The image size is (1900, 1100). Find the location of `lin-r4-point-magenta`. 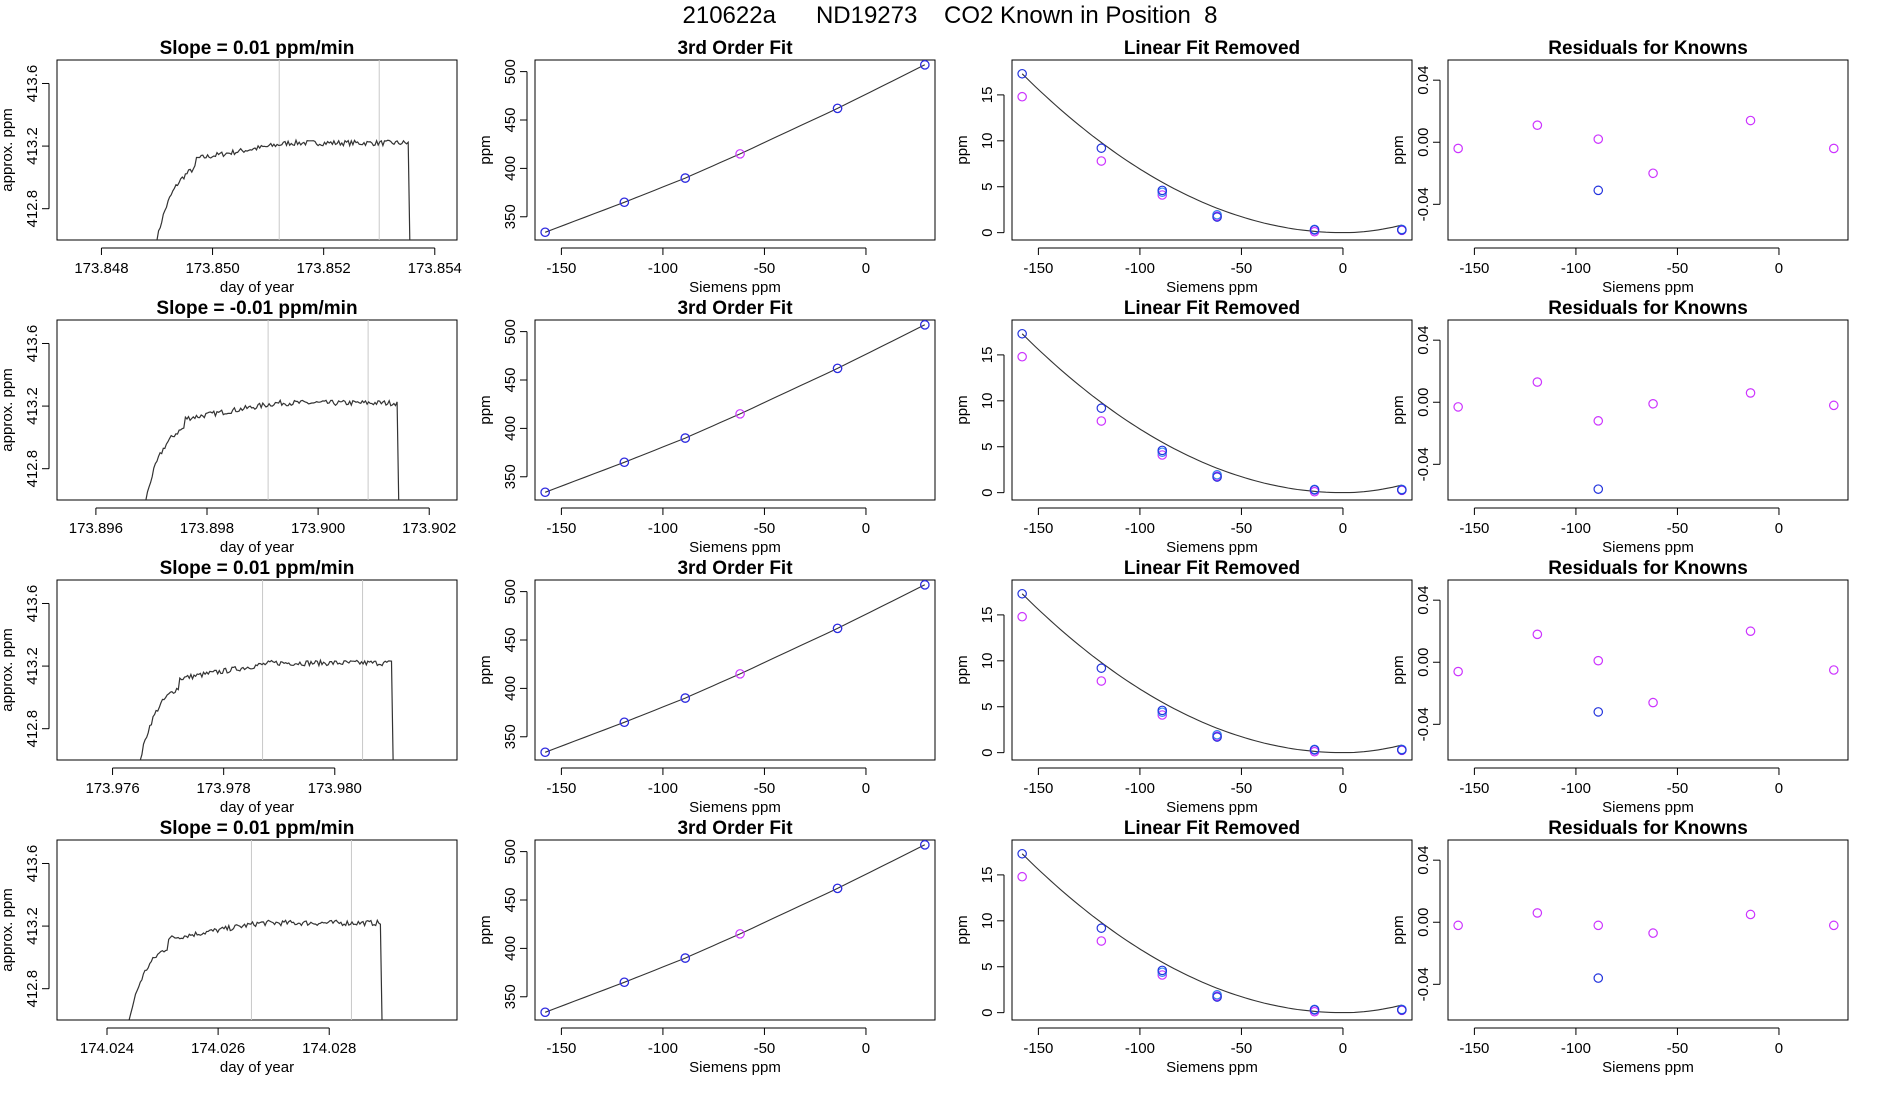

lin-r4-point-magenta is located at coordinates (1022, 876).